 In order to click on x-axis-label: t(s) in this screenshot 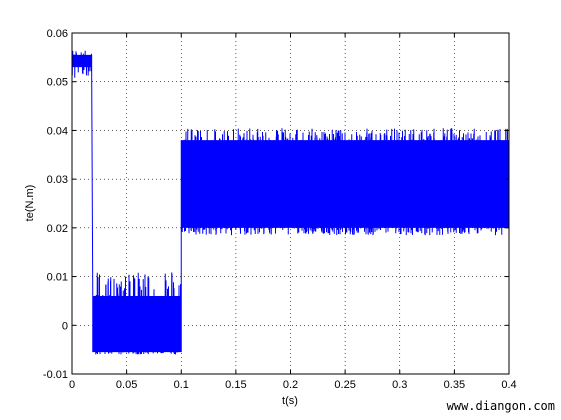, I will do `click(290, 401)`.